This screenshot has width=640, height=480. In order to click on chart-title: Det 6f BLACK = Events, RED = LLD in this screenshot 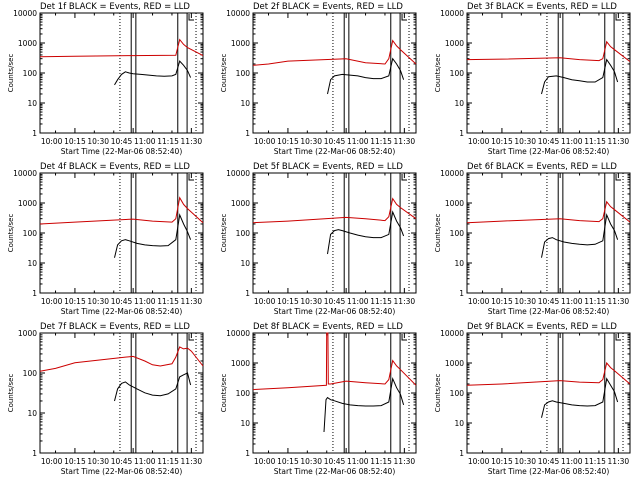, I will do `click(542, 167)`.